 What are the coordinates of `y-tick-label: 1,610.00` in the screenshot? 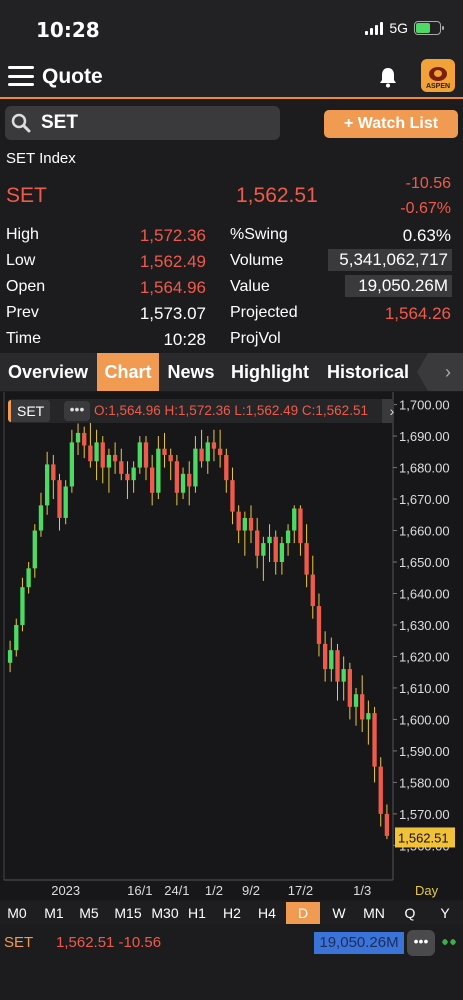 It's located at (424, 688).